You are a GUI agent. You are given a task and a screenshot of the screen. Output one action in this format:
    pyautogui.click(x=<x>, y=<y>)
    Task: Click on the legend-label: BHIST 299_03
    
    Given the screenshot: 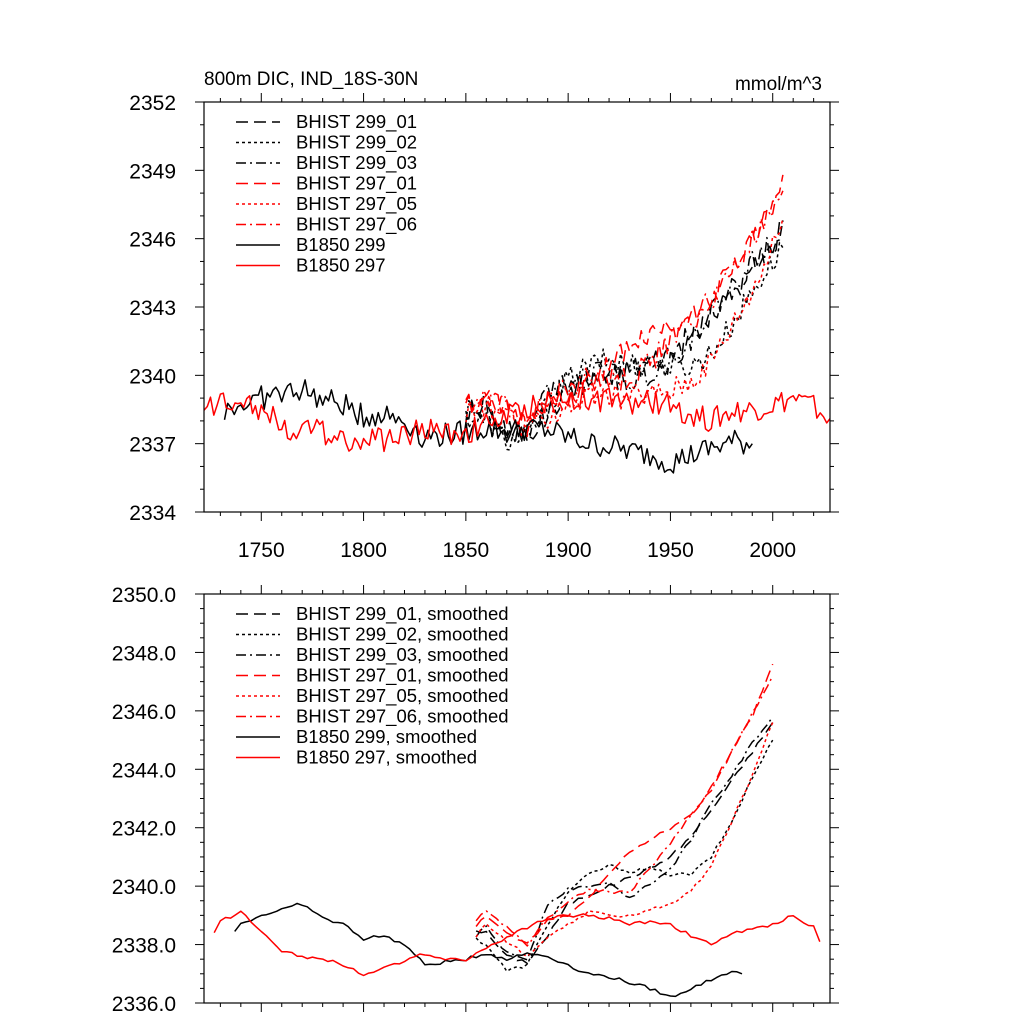 What is the action you would take?
    pyautogui.click(x=356, y=163)
    